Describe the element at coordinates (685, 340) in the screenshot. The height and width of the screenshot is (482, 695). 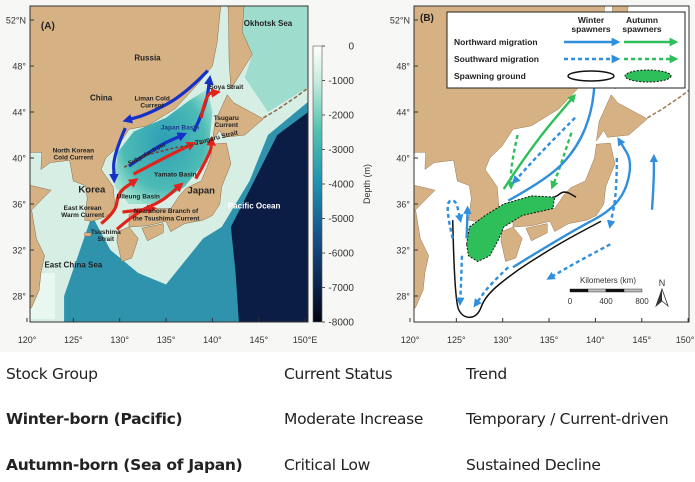
I see `lon-tick-label: 150°E` at that location.